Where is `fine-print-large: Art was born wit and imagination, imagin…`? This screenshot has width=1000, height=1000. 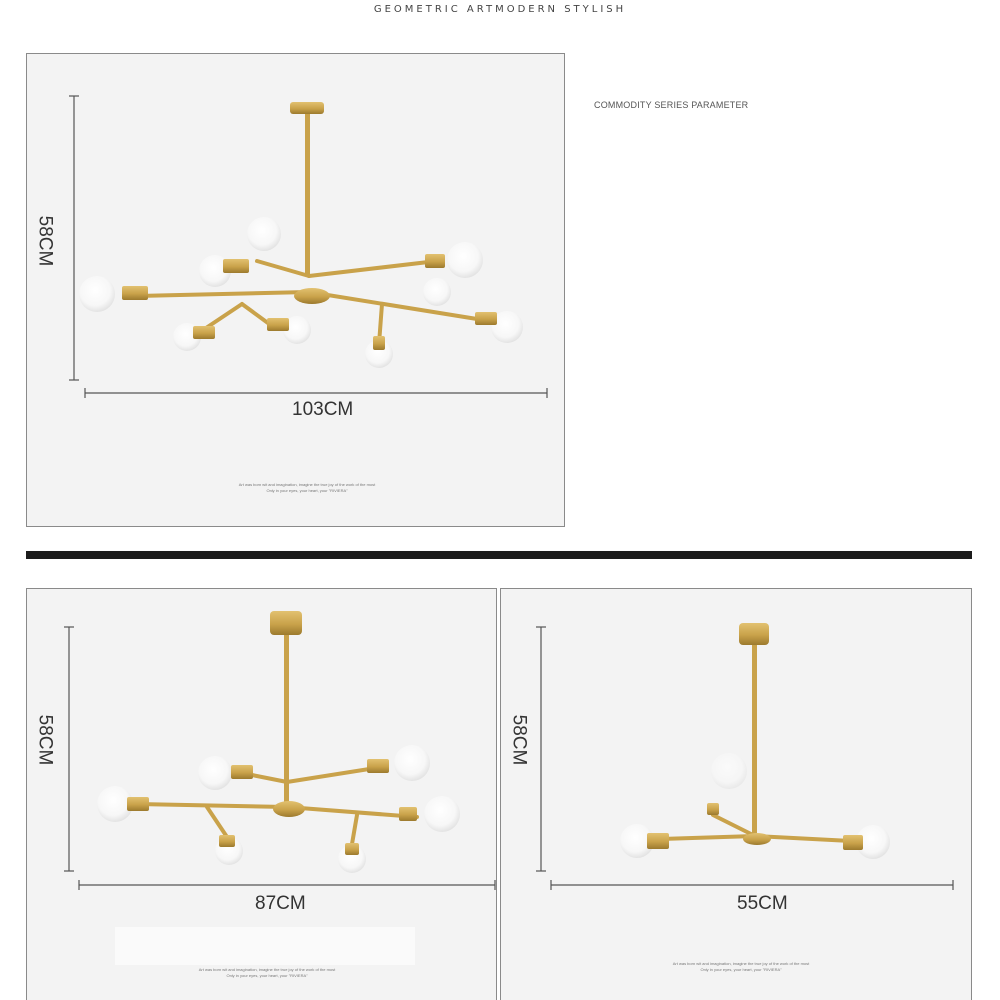 fine-print-large: Art was born wit and imagination, imagin… is located at coordinates (307, 487).